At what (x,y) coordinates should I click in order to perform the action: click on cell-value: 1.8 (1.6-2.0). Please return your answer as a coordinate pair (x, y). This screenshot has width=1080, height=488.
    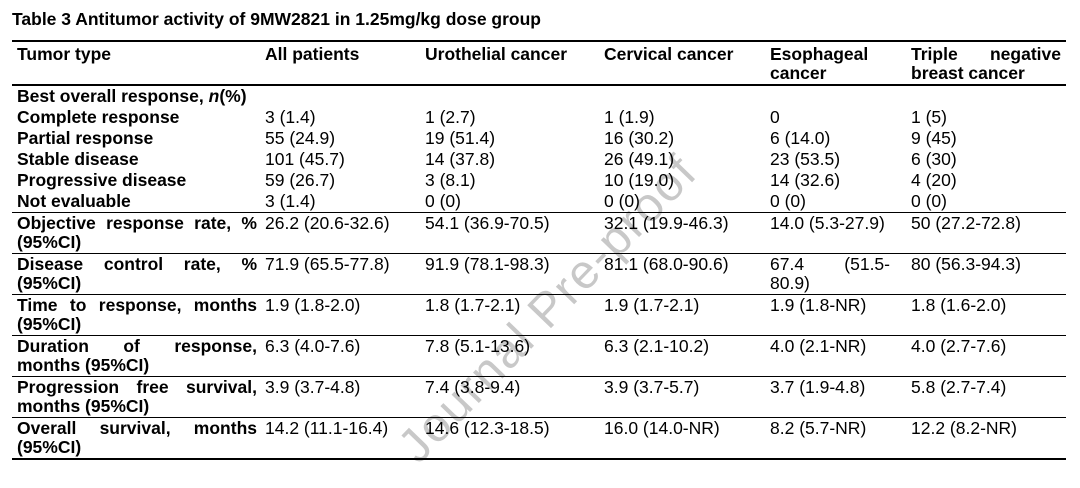
    Looking at the image, I should click on (988, 315).